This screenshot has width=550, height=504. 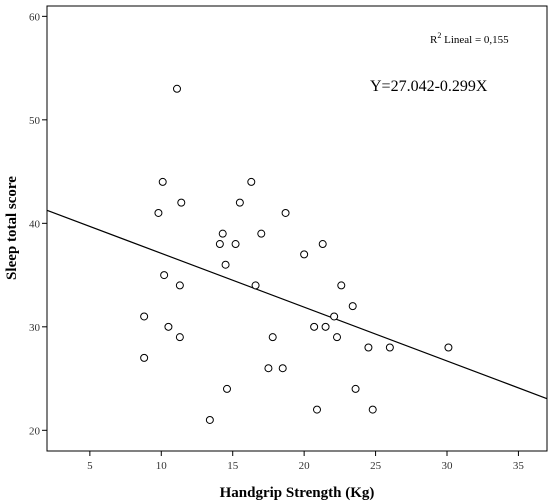 I want to click on x-tick-label: 25, so click(x=376, y=466).